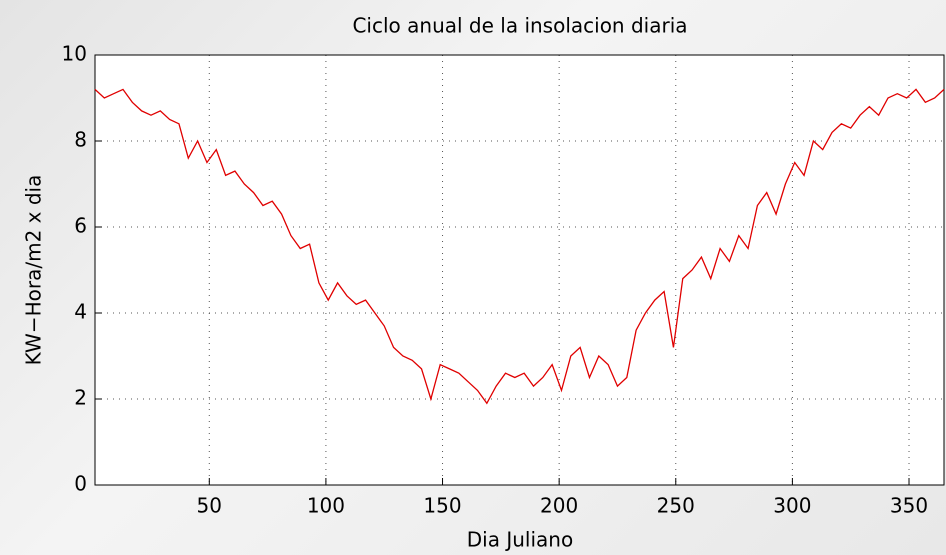 This screenshot has height=555, width=946. I want to click on y-axis-label: KW−Hora/m2 x dia, so click(34, 270).